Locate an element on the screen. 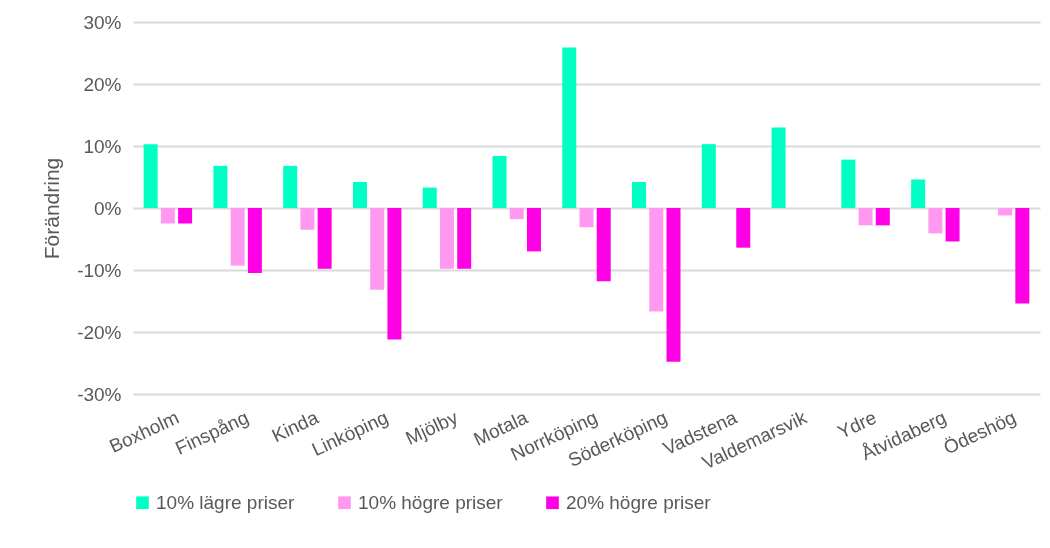 This screenshot has width=1050, height=548. y-tick-label: -10% is located at coordinates (99, 270).